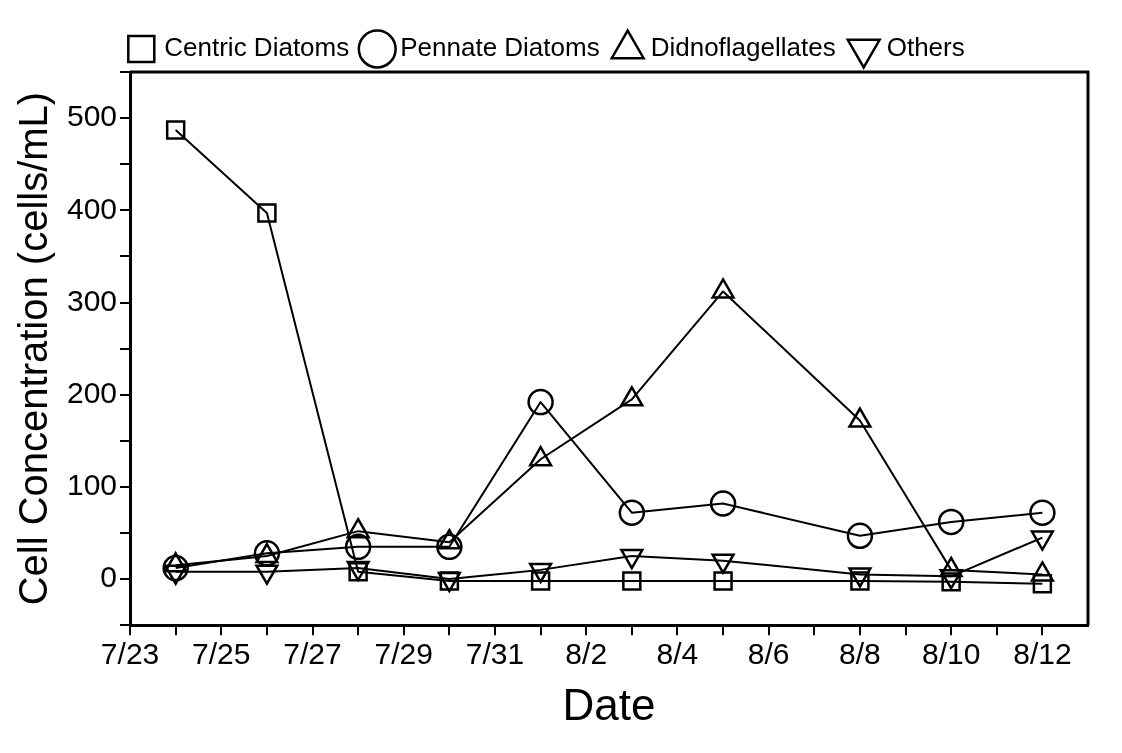 The width and height of the screenshot is (1122, 753). I want to click on x-tick-label: 7/23, so click(130, 654).